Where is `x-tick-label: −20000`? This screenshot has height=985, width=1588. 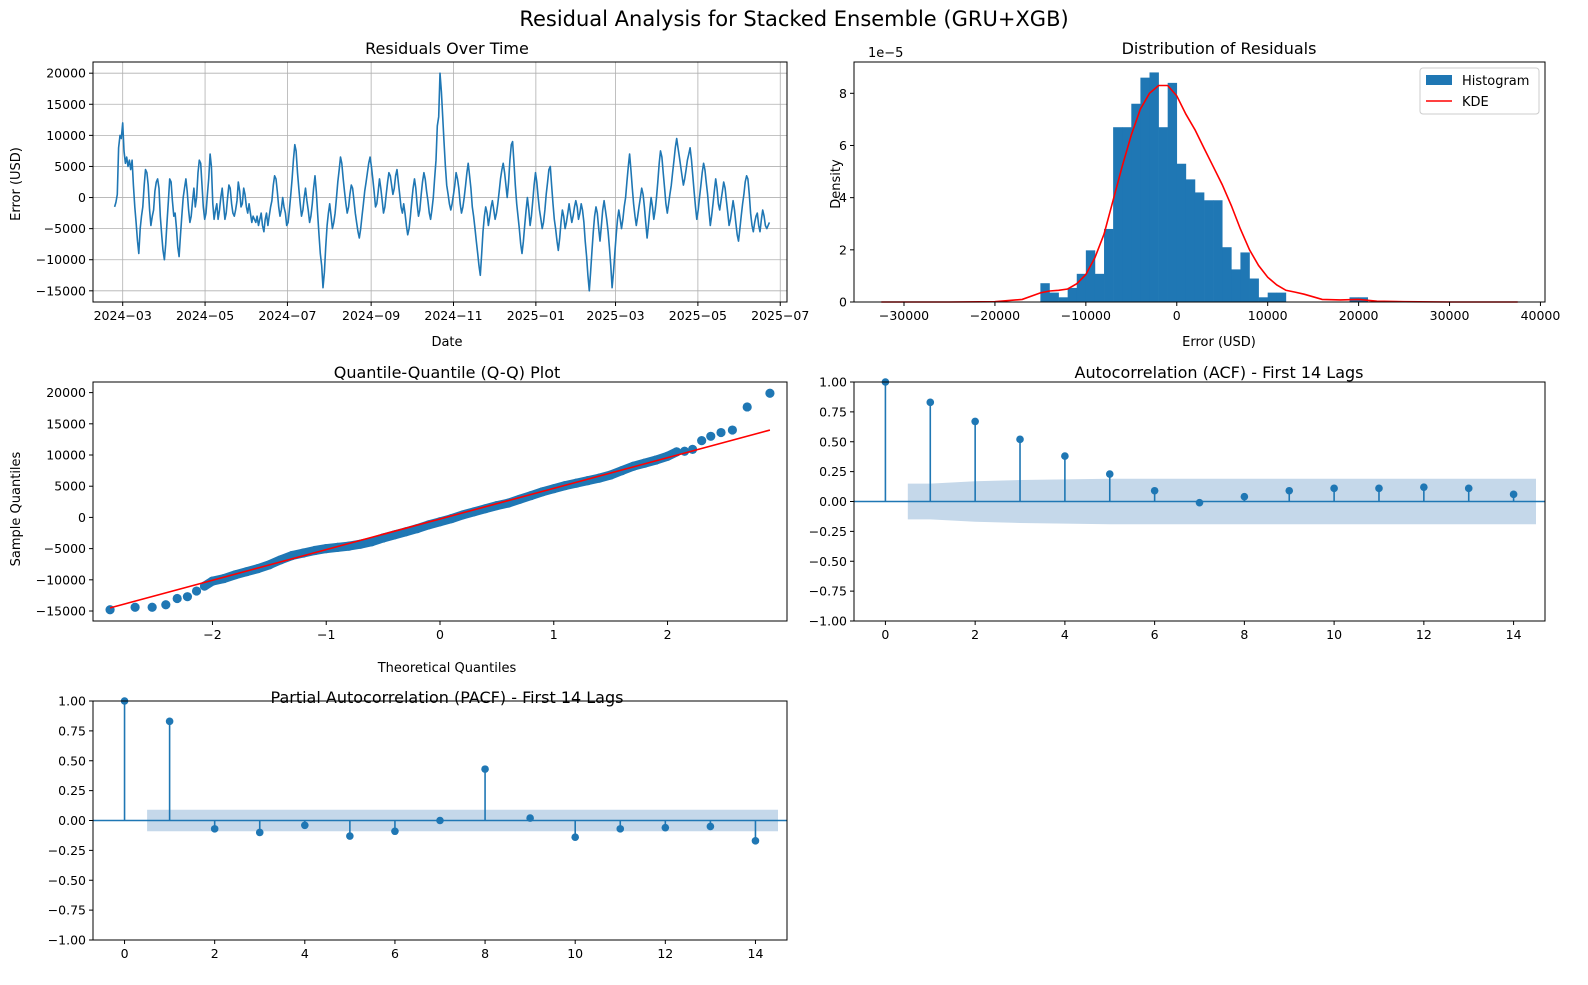
x-tick-label: −20000 is located at coordinates (995, 315).